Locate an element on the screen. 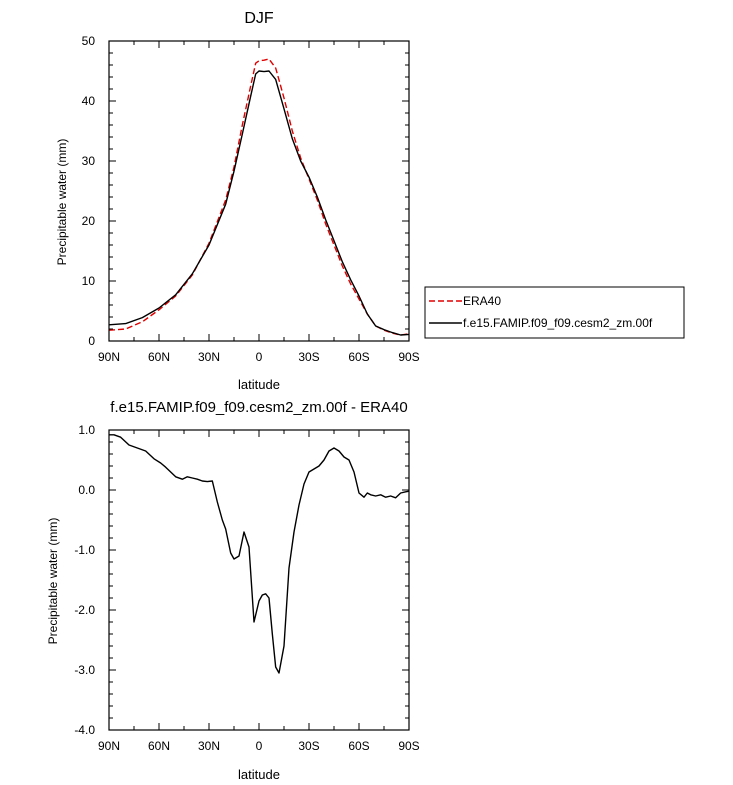 This screenshot has width=733, height=785. top-chart-title: DJF is located at coordinates (259, 18).